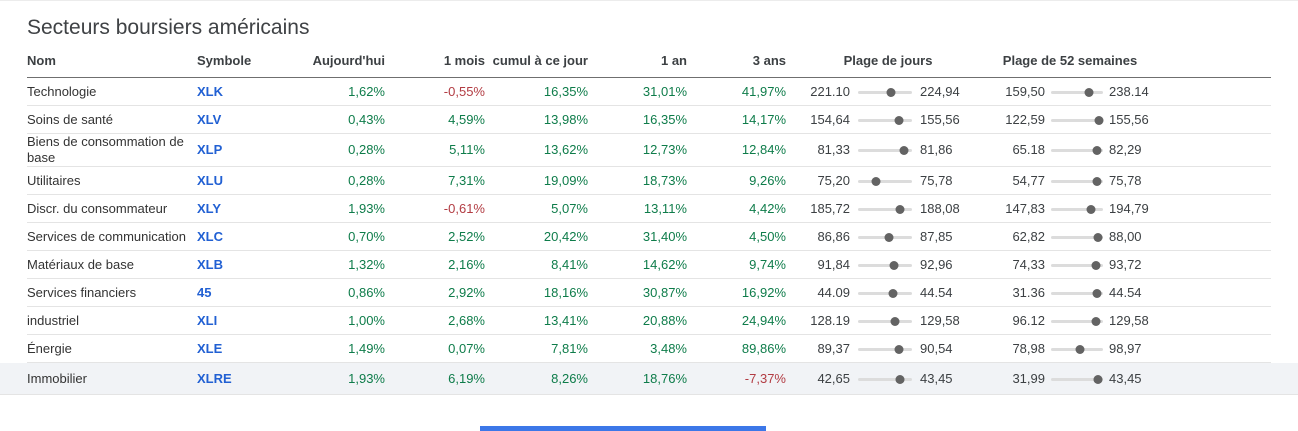 The width and height of the screenshot is (1298, 431). What do you see at coordinates (833, 180) in the screenshot?
I see `day-range-low: 75,20` at bounding box center [833, 180].